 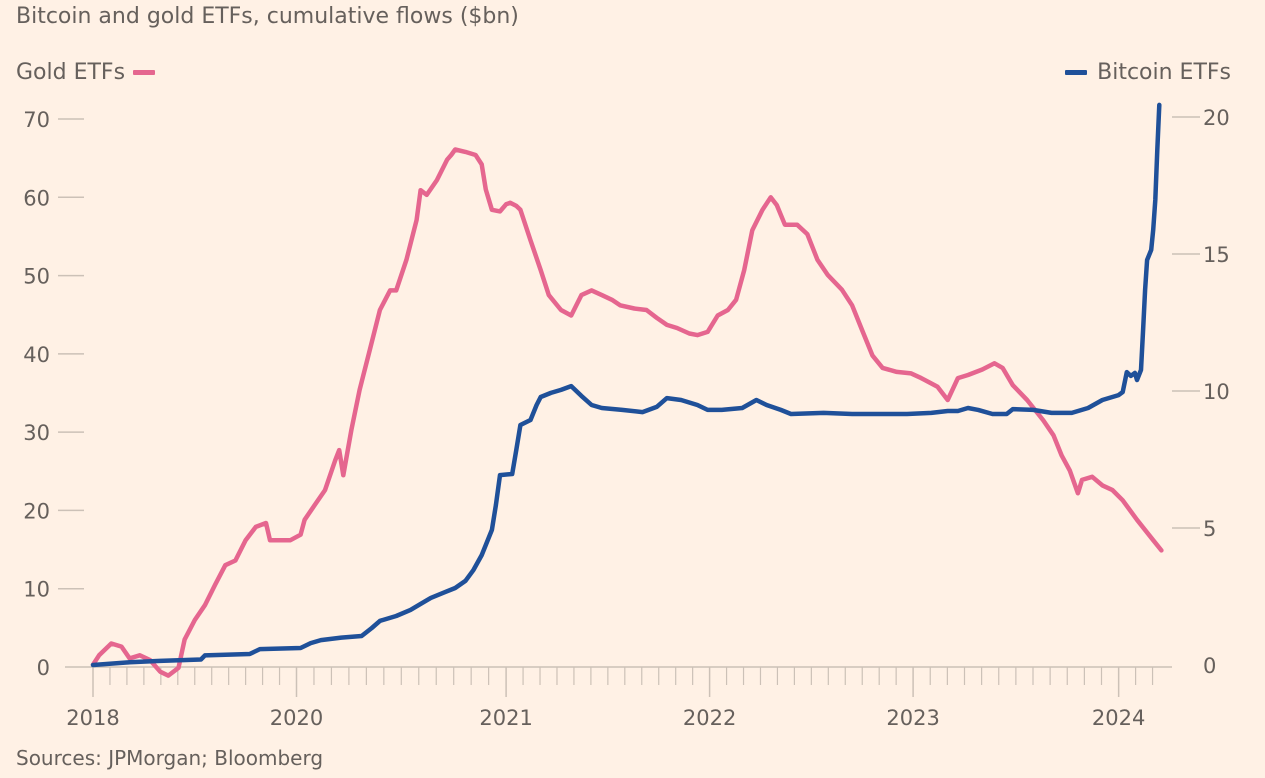 What do you see at coordinates (36, 433) in the screenshot?
I see `y-left-tick-label: 30` at bounding box center [36, 433].